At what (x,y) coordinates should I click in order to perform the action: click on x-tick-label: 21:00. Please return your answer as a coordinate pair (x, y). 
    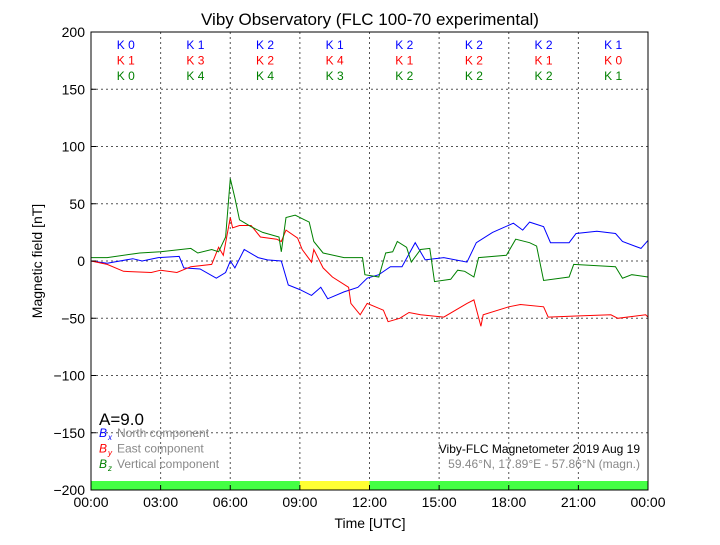
    Looking at the image, I should click on (578, 502).